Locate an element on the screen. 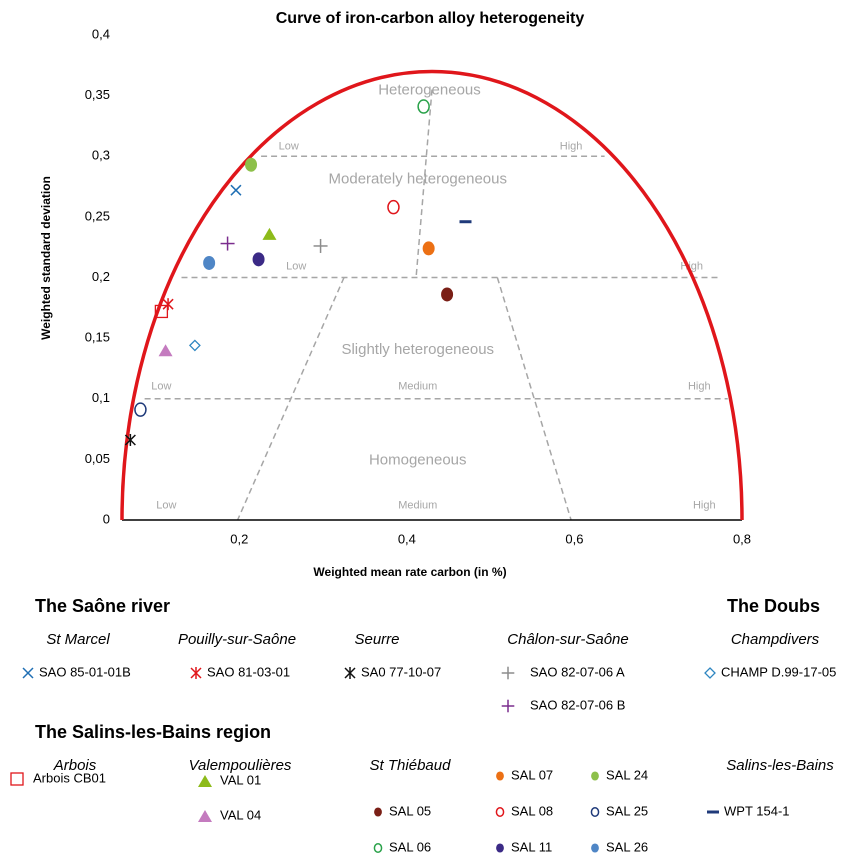 This screenshot has width=841, height=860. legend-site: Seurre is located at coordinates (376, 639).